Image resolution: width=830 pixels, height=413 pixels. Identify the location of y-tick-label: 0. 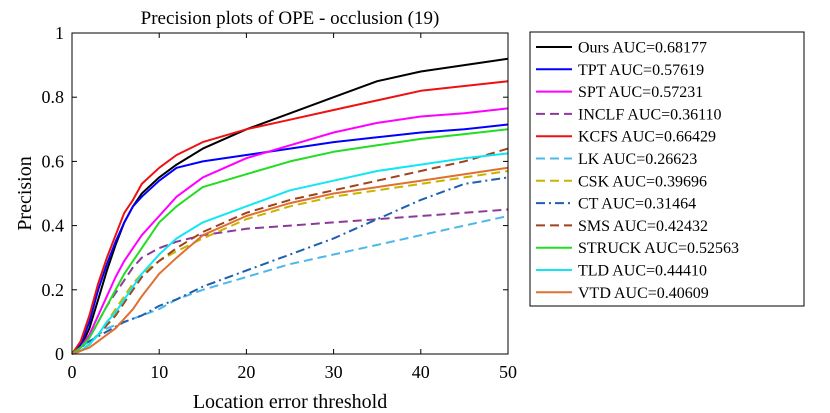
(59, 354).